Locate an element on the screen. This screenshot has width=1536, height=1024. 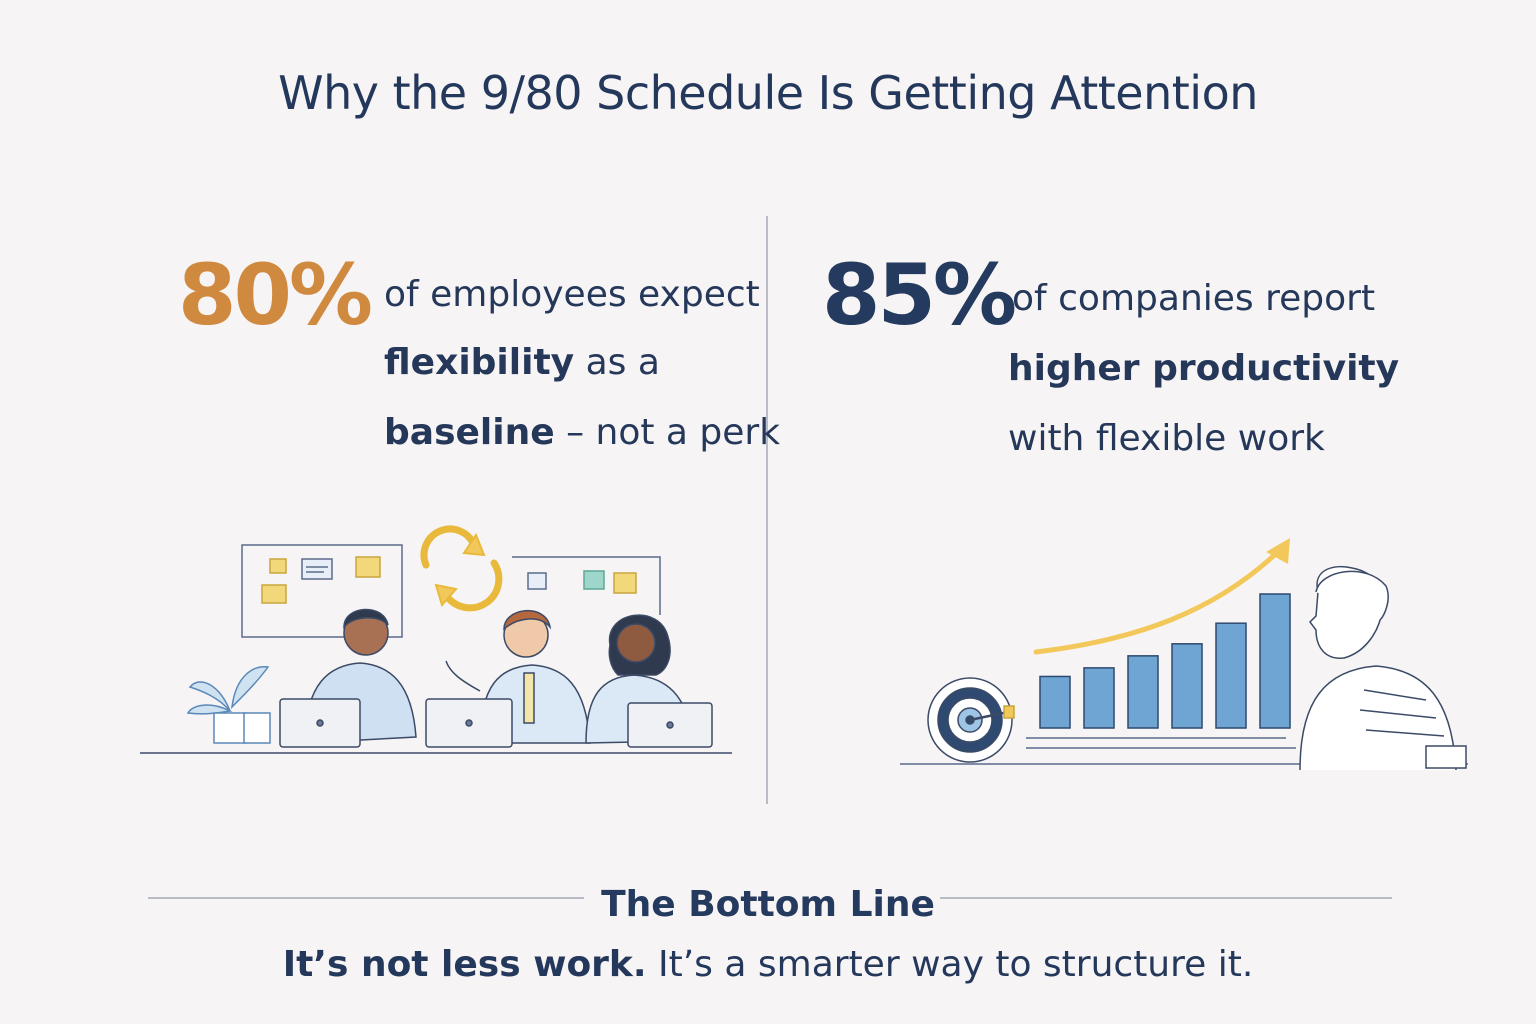
plant-icon is located at coordinates (228, 705).